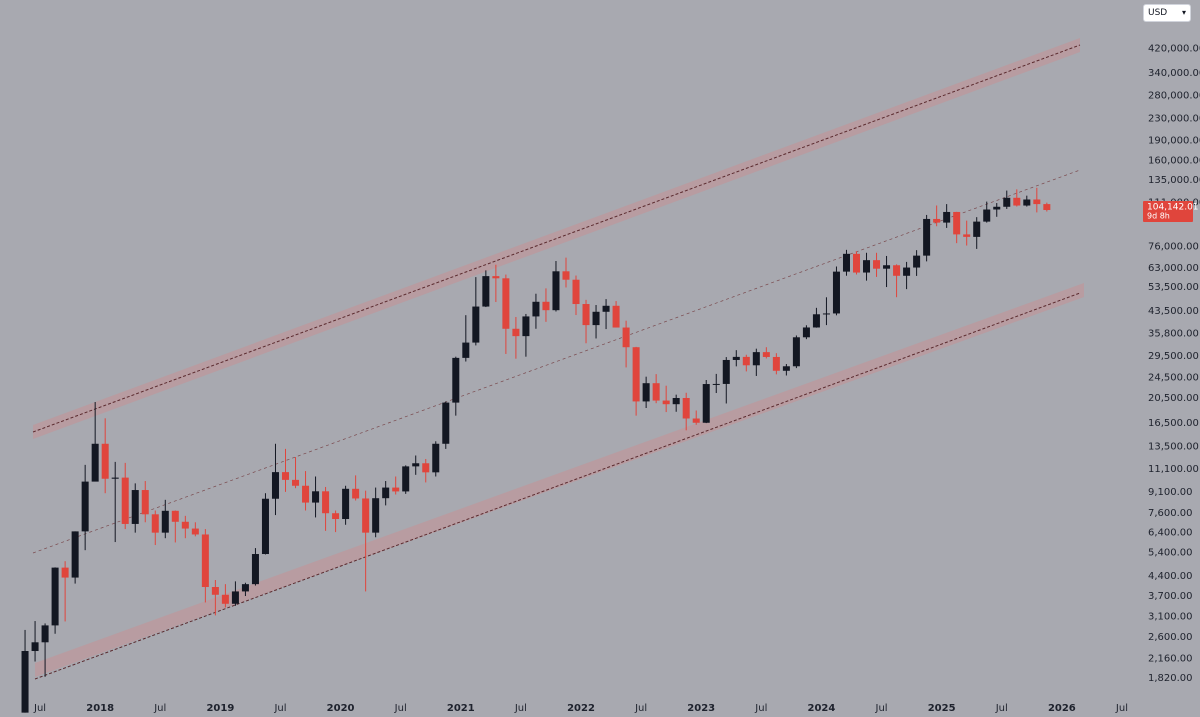  Describe the element at coordinates (1173, 377) in the screenshot. I see `y-tick-label: 24,500.00` at that location.